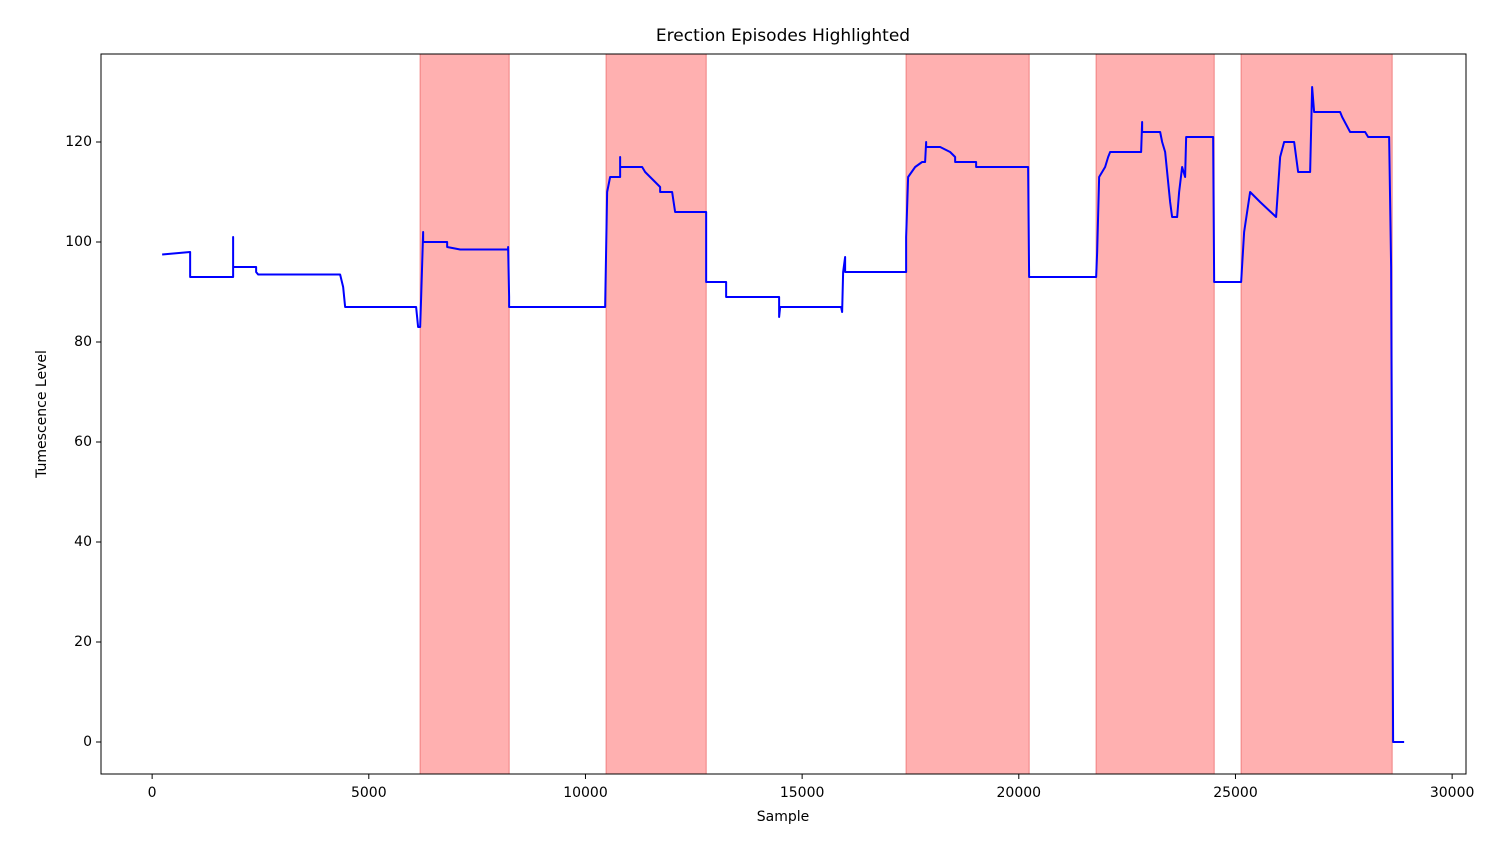 This screenshot has width=1498, height=858. Describe the element at coordinates (42, 414) in the screenshot. I see `y-axis-label: Tumescence Level` at that location.